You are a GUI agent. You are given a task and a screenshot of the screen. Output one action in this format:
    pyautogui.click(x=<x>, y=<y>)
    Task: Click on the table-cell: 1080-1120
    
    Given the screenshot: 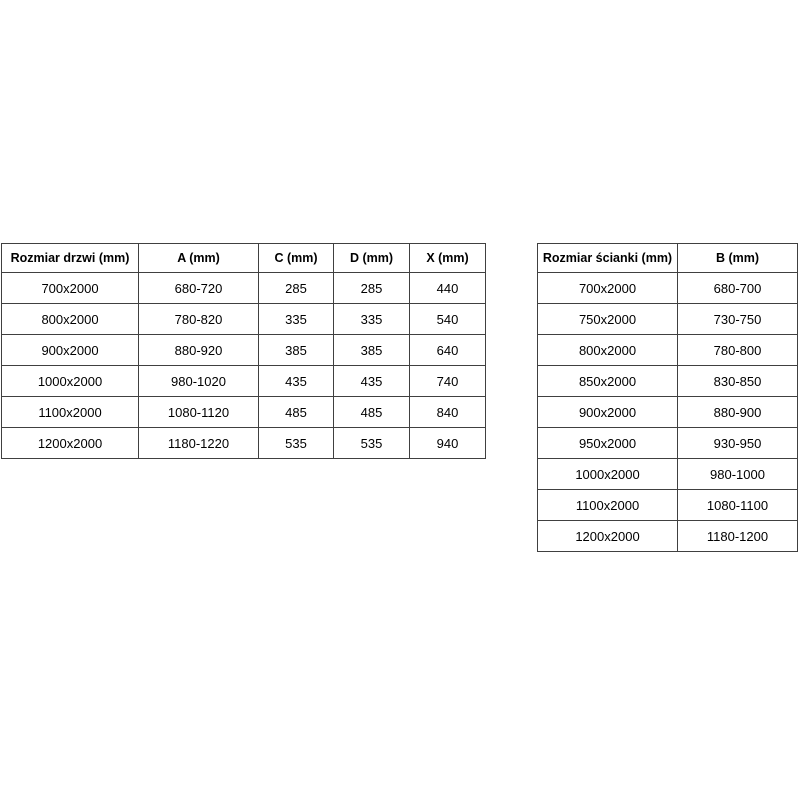 What is the action you would take?
    pyautogui.click(x=198, y=412)
    